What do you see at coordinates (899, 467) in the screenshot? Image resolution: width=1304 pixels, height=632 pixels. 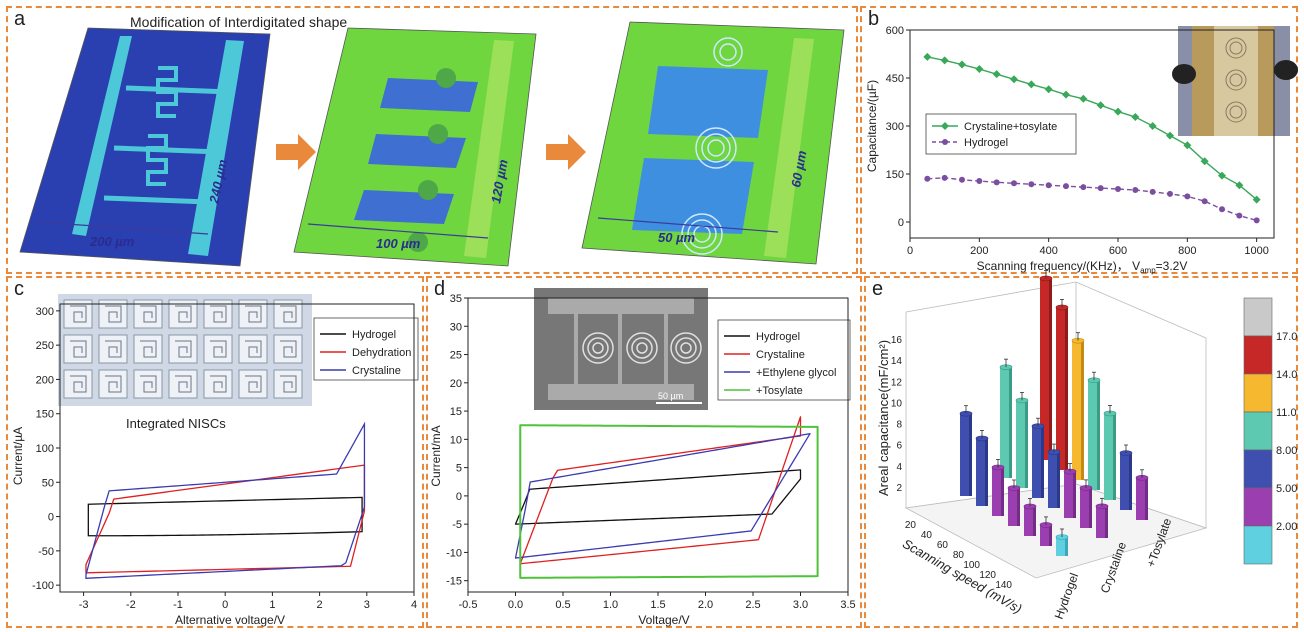 I see `z-tick-label: 4` at bounding box center [899, 467].